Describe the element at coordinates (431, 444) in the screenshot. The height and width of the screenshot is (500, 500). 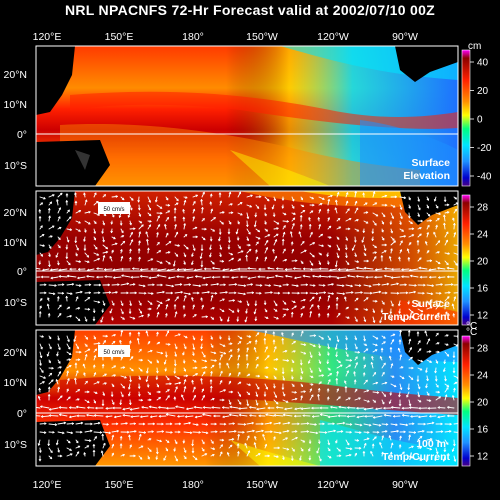
I see `panel-label-line1: 100 m` at that location.